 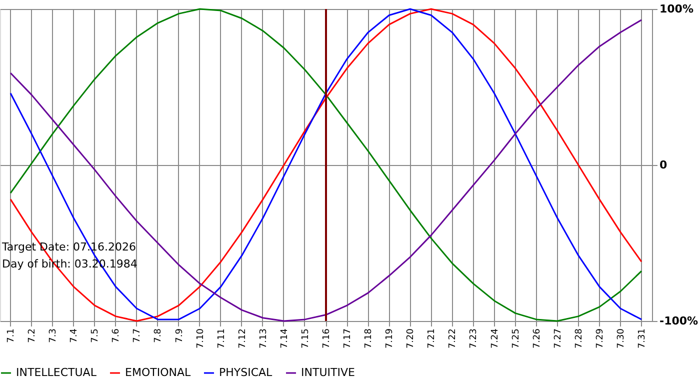 I want to click on x-tick-label: 7.17, so click(x=348, y=338).